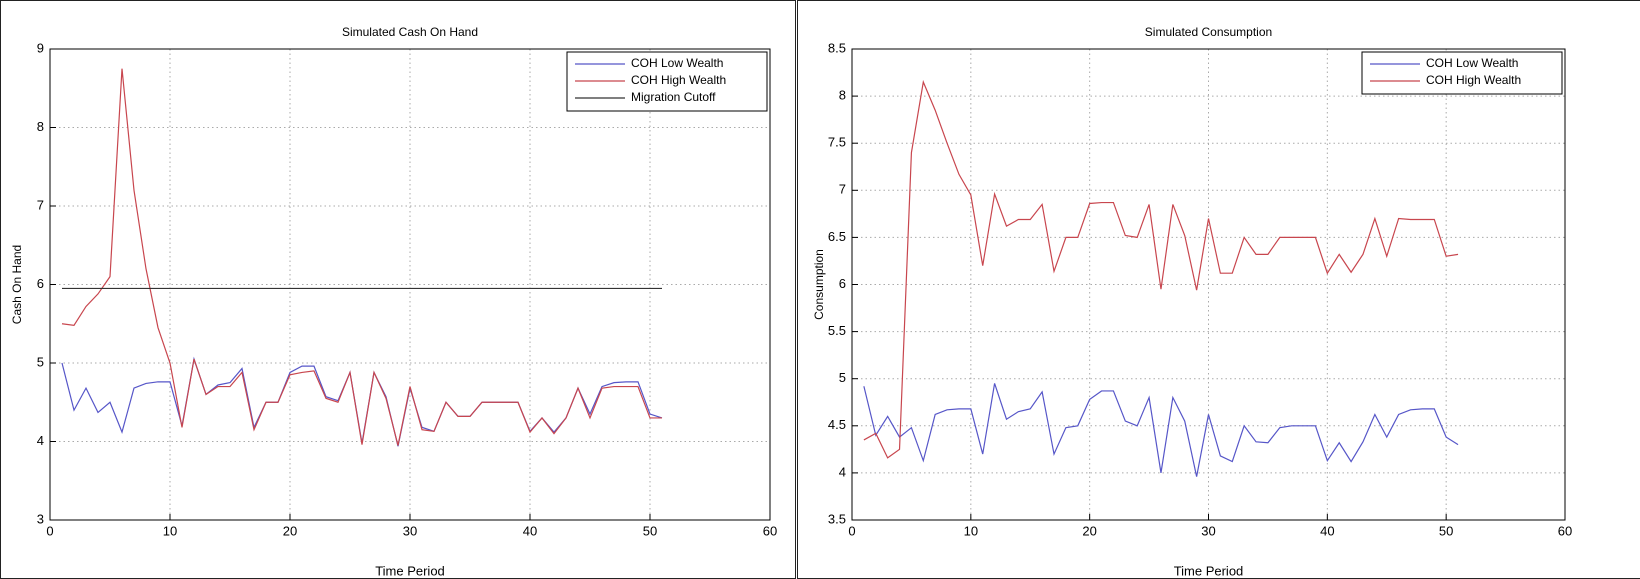 The image size is (1640, 579). I want to click on legend-box, so click(1462, 73).